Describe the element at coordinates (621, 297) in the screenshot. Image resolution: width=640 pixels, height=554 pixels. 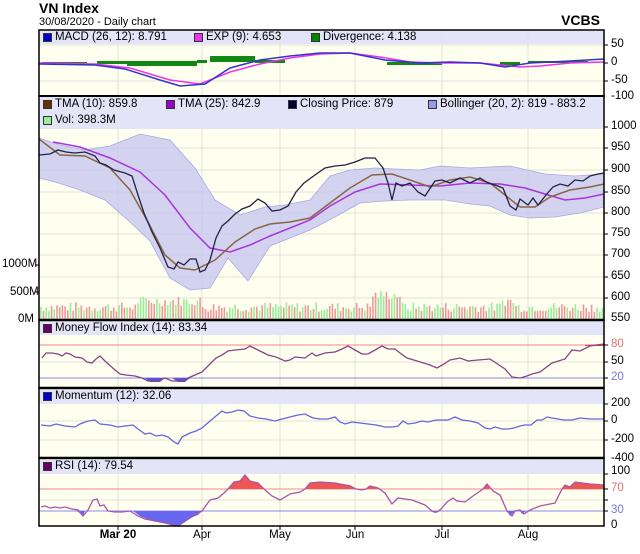
I see `price-ytick: 600` at that location.